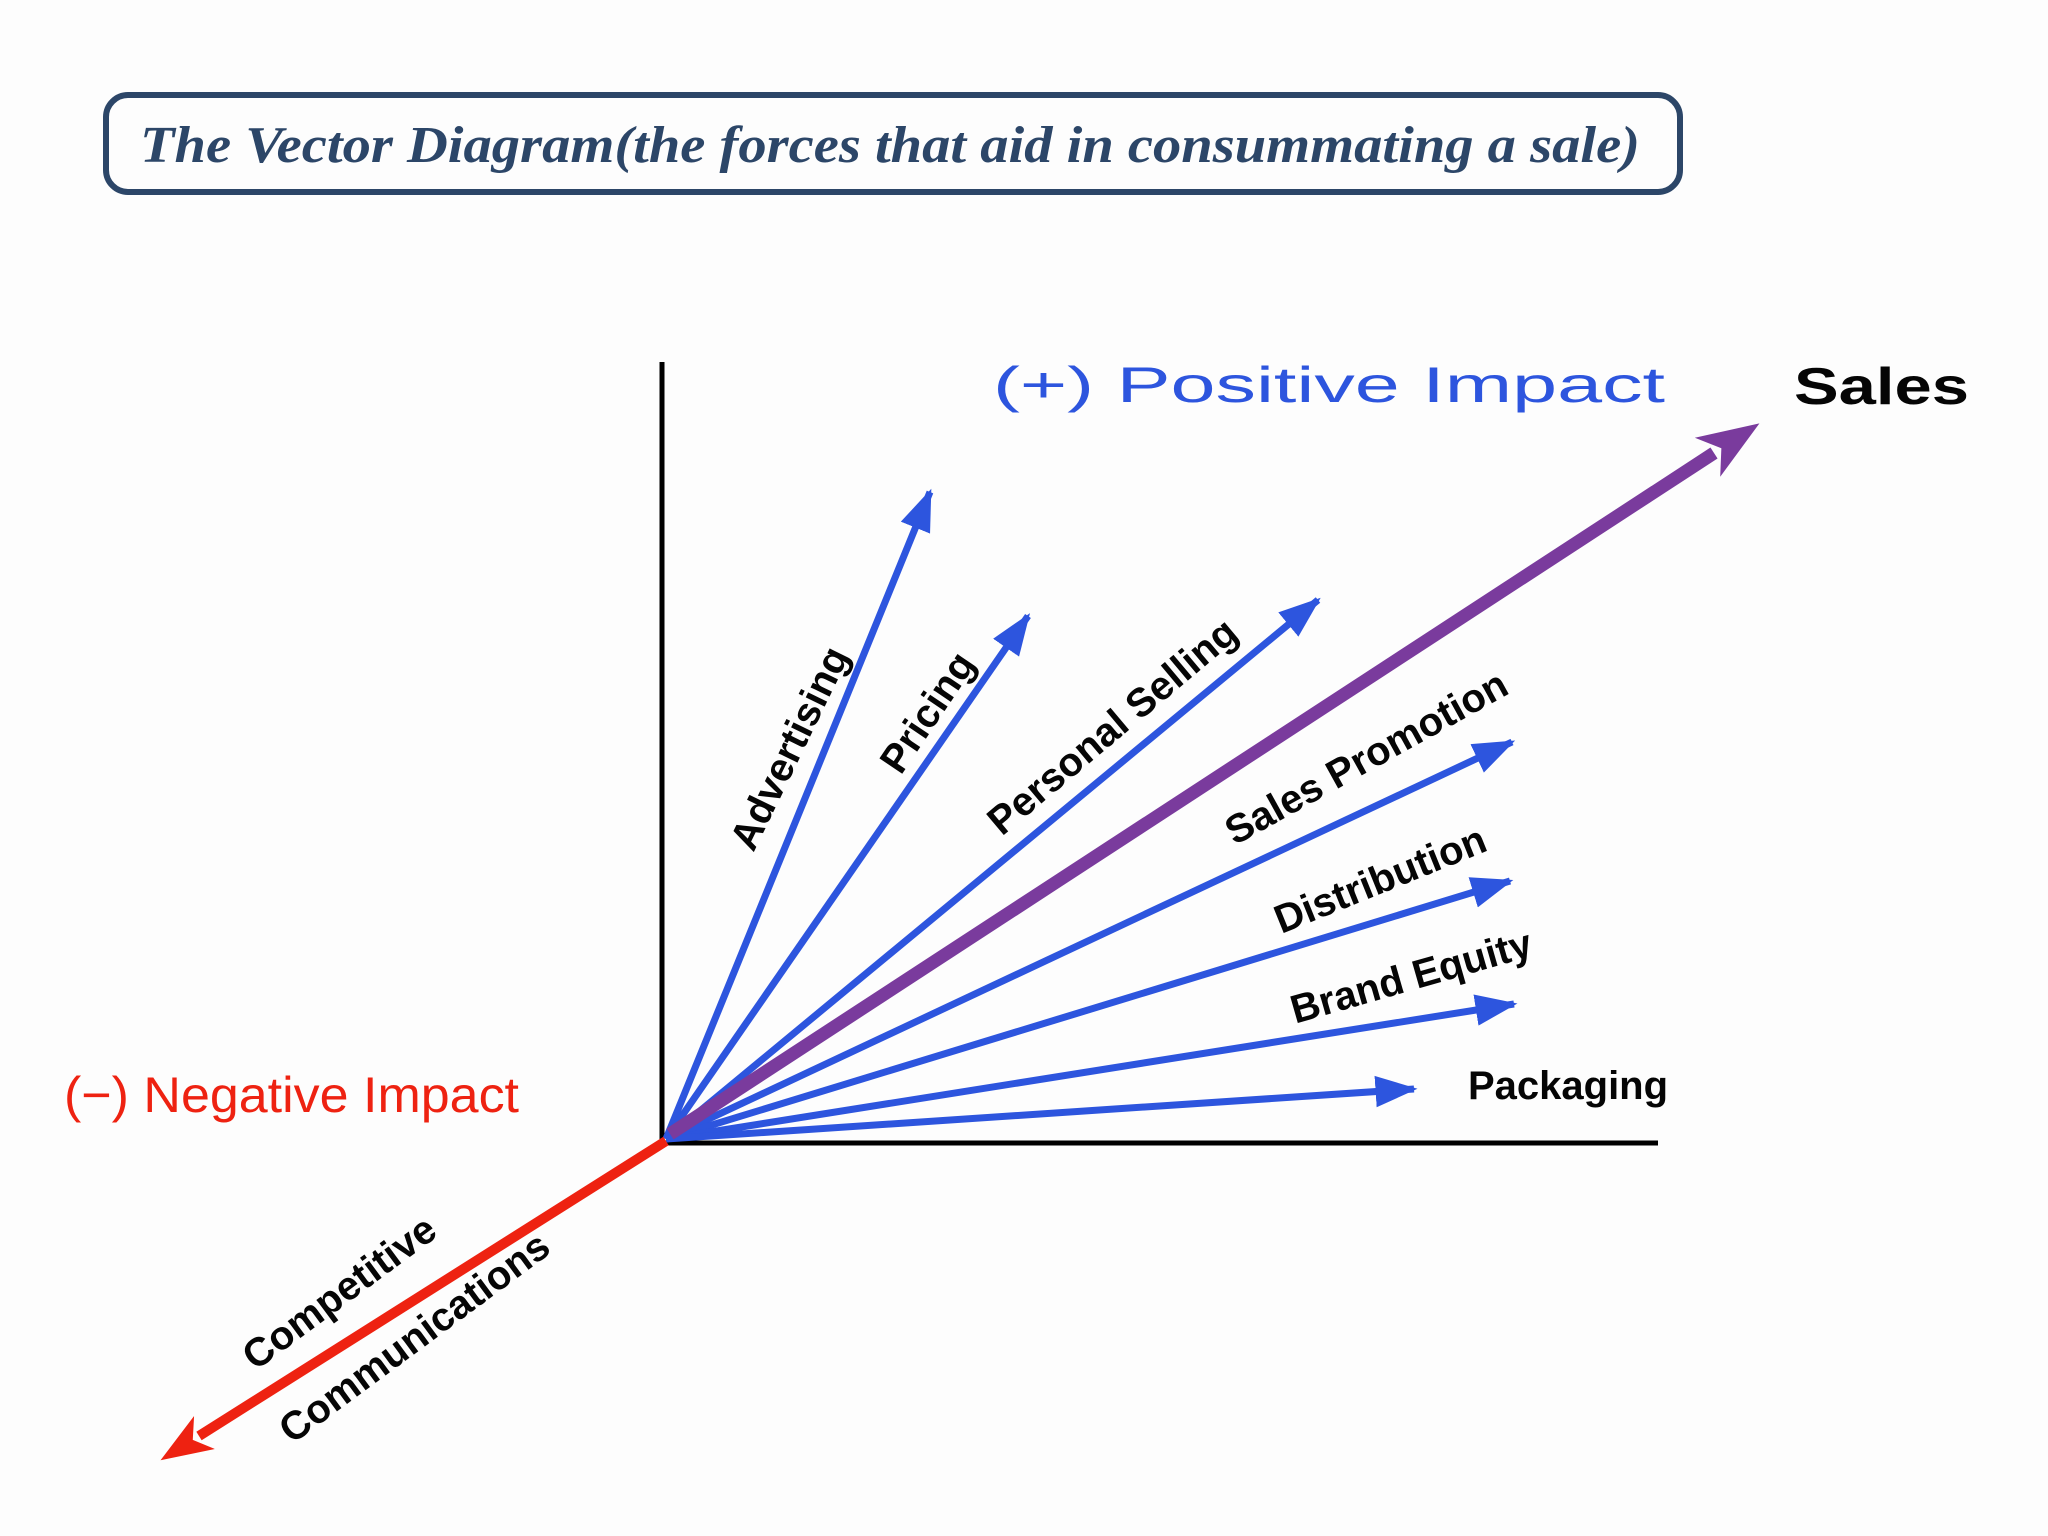  I want to click on brand-equity-arrow, so click(1091, 1068).